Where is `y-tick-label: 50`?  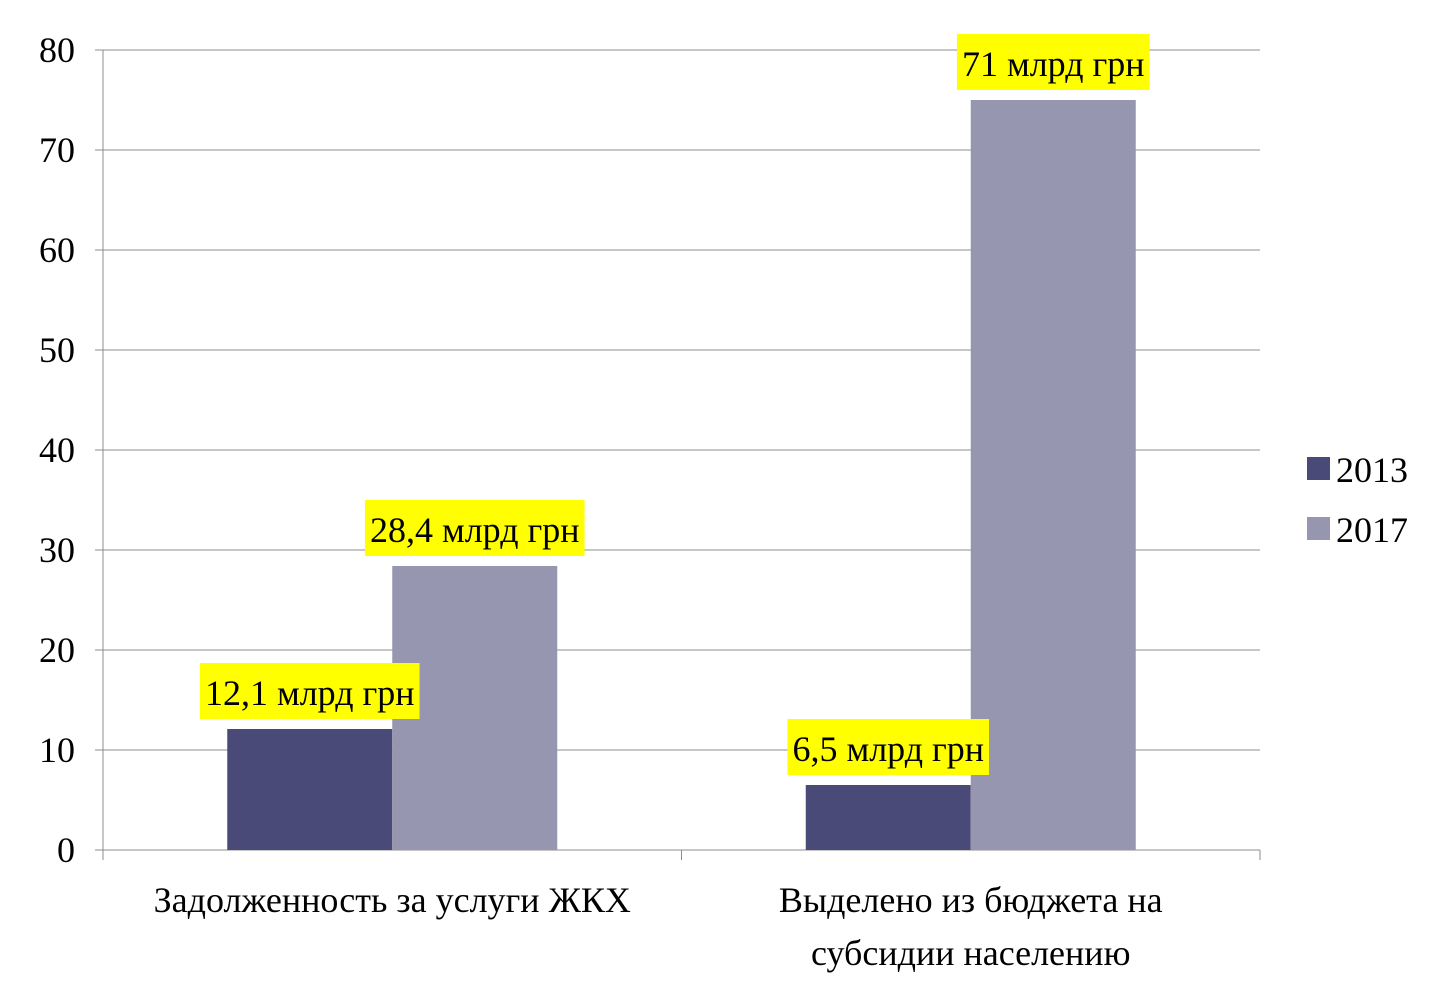 y-tick-label: 50 is located at coordinates (57, 350).